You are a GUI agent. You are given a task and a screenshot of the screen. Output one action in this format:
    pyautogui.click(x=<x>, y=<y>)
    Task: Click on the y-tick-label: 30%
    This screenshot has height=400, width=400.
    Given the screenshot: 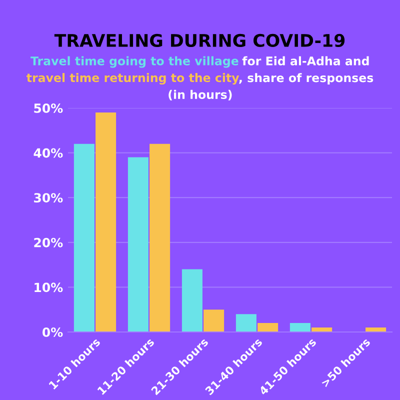 What is the action you would take?
    pyautogui.click(x=48, y=198)
    